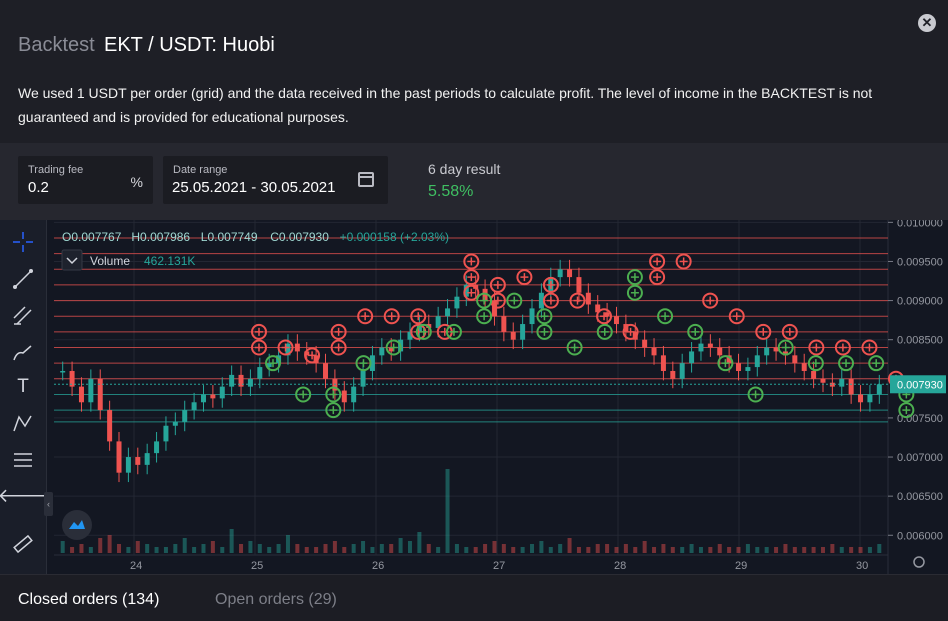 This screenshot has width=948, height=621. What do you see at coordinates (56, 45) in the screenshot?
I see `modal-title-prefix: Backtest` at bounding box center [56, 45].